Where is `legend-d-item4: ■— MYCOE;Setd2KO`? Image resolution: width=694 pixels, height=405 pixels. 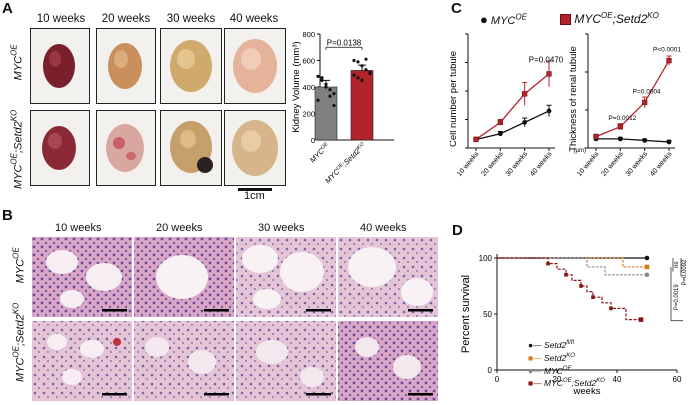 legend-d-item4: ■— MYCOE;Setd2KO is located at coordinates (566, 383).